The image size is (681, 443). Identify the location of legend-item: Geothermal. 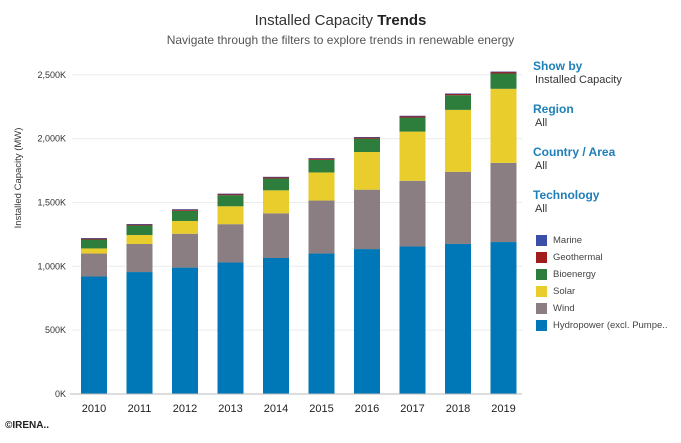
(602, 257).